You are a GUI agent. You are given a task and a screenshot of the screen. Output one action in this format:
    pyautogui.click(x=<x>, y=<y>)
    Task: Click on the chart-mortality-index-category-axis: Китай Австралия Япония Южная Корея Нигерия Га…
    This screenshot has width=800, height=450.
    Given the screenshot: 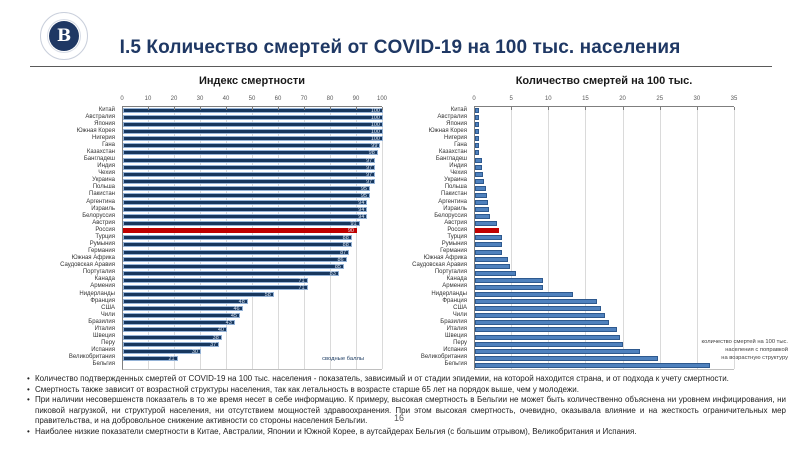 What is the action you would take?
    pyautogui.click(x=73, y=237)
    